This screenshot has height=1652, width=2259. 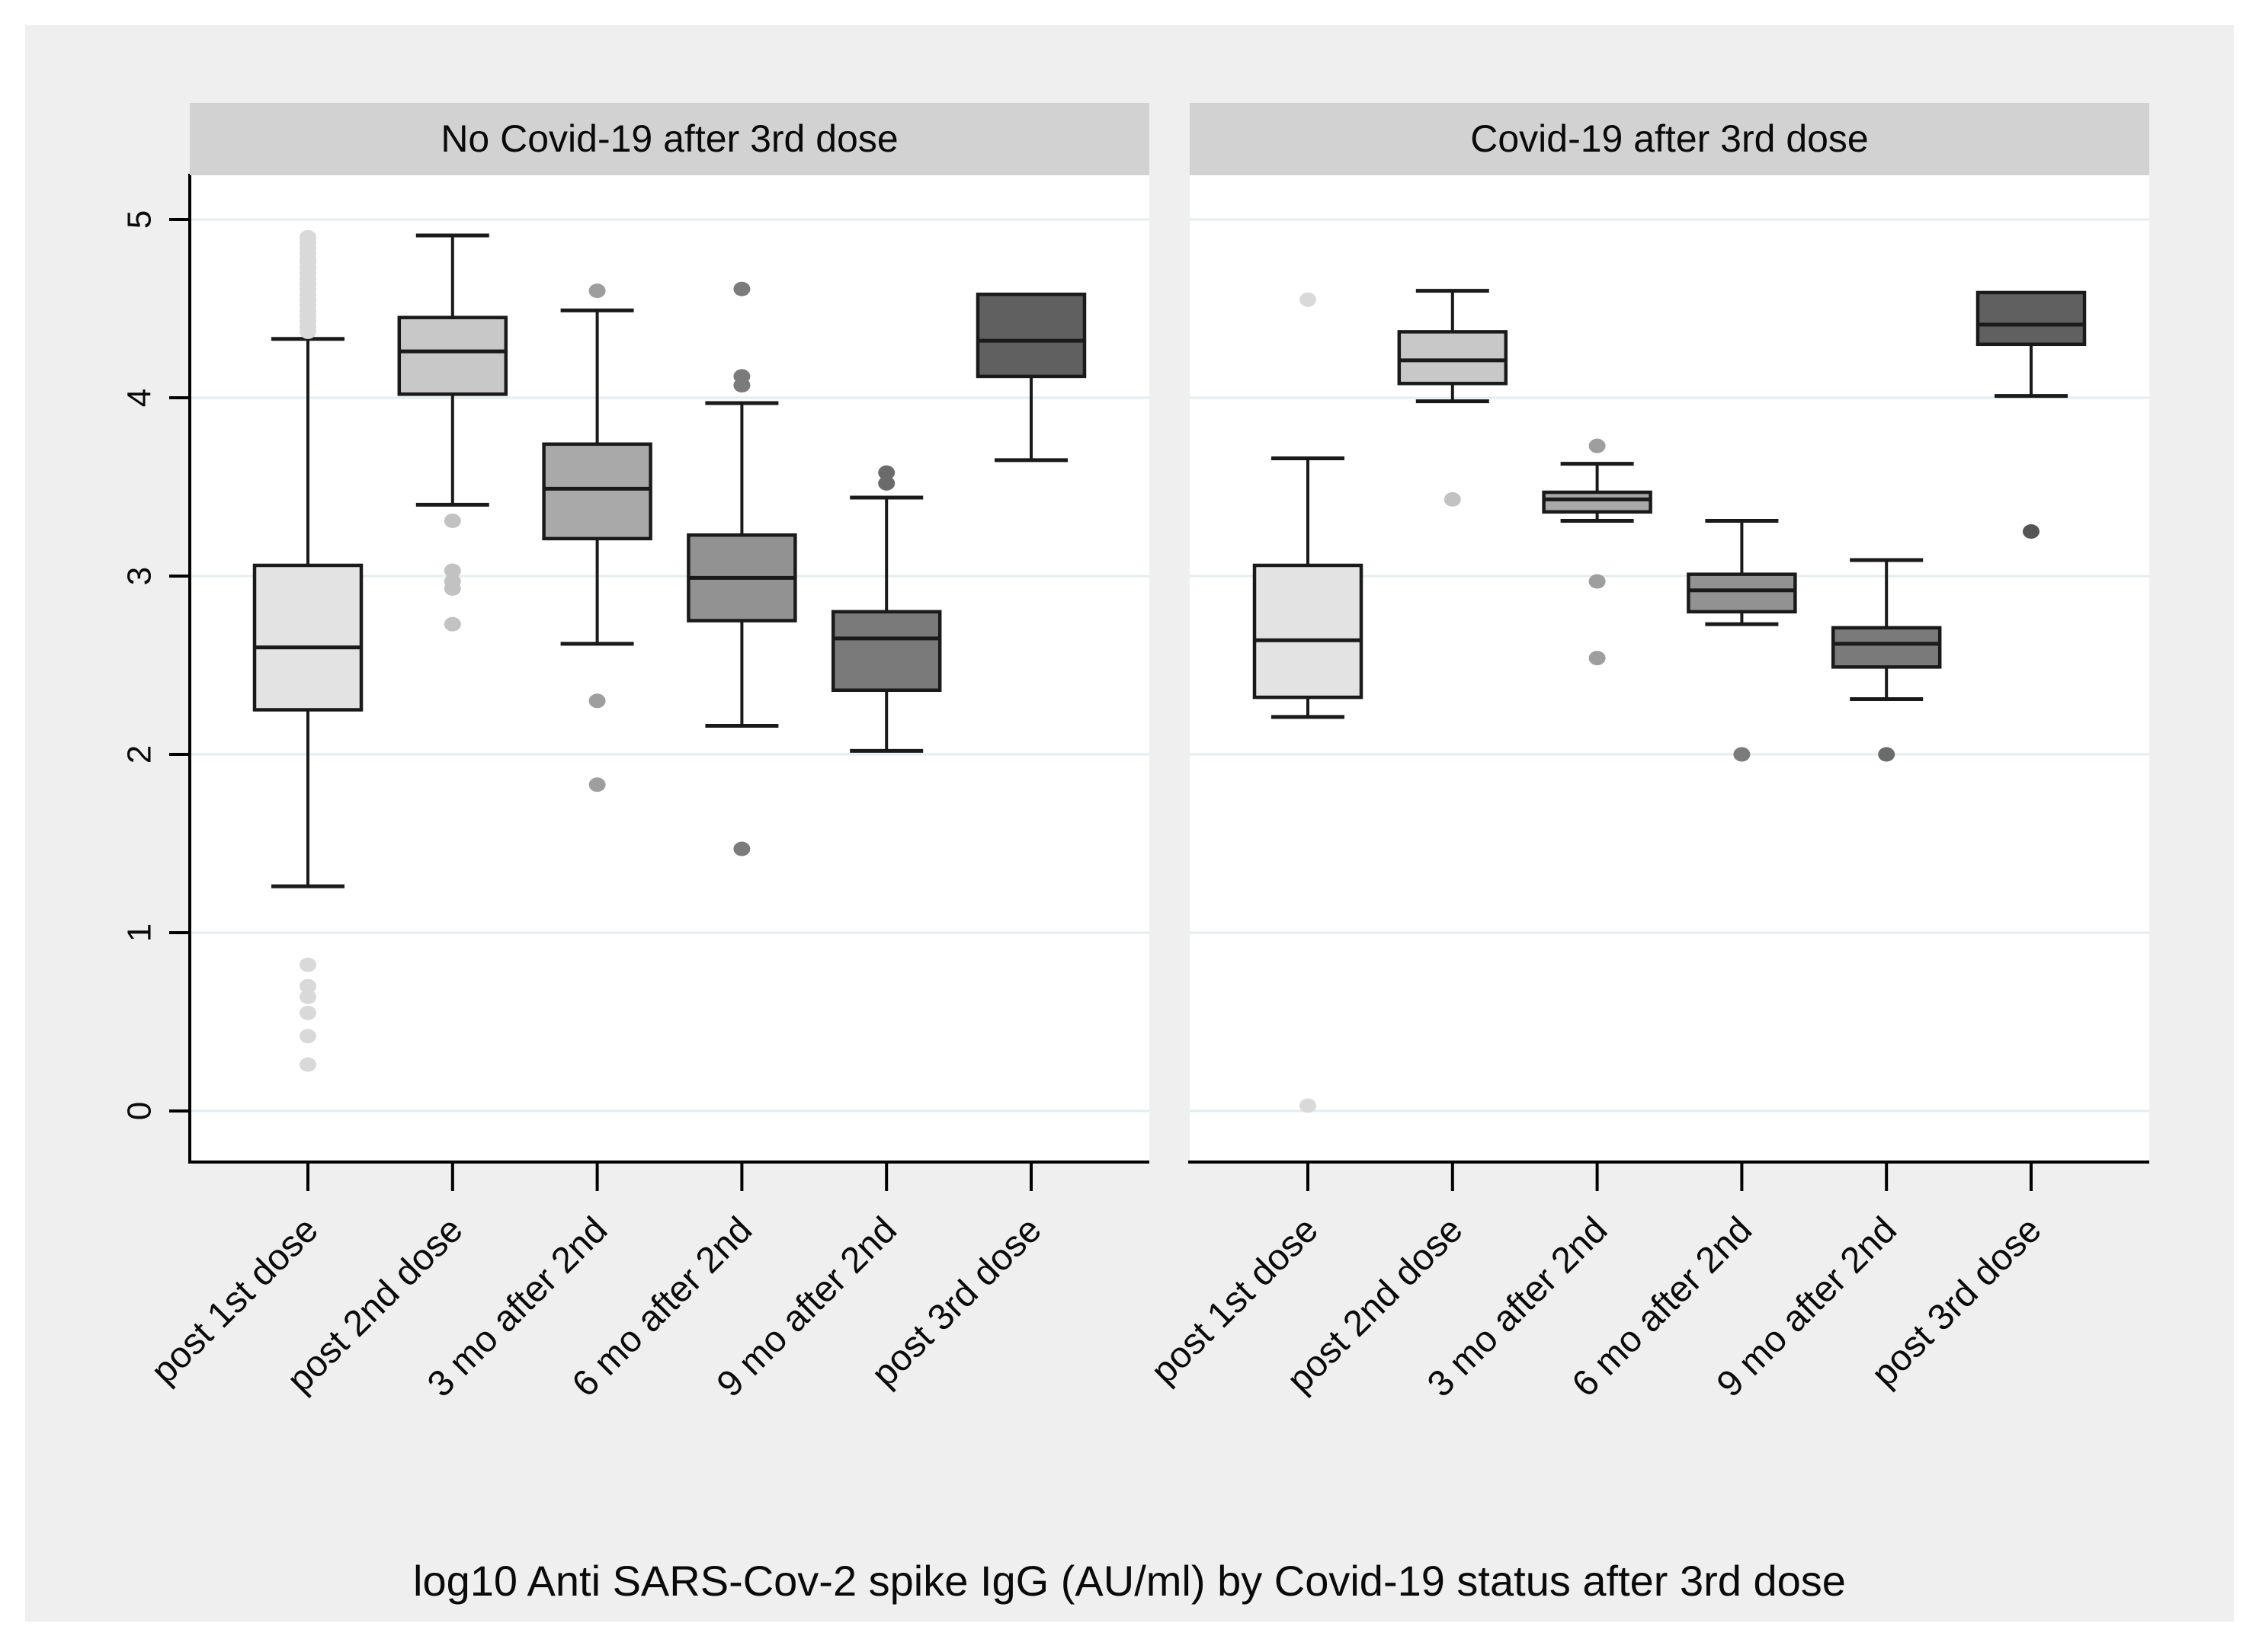 I want to click on y-tick-label: 0, so click(x=140, y=1111).